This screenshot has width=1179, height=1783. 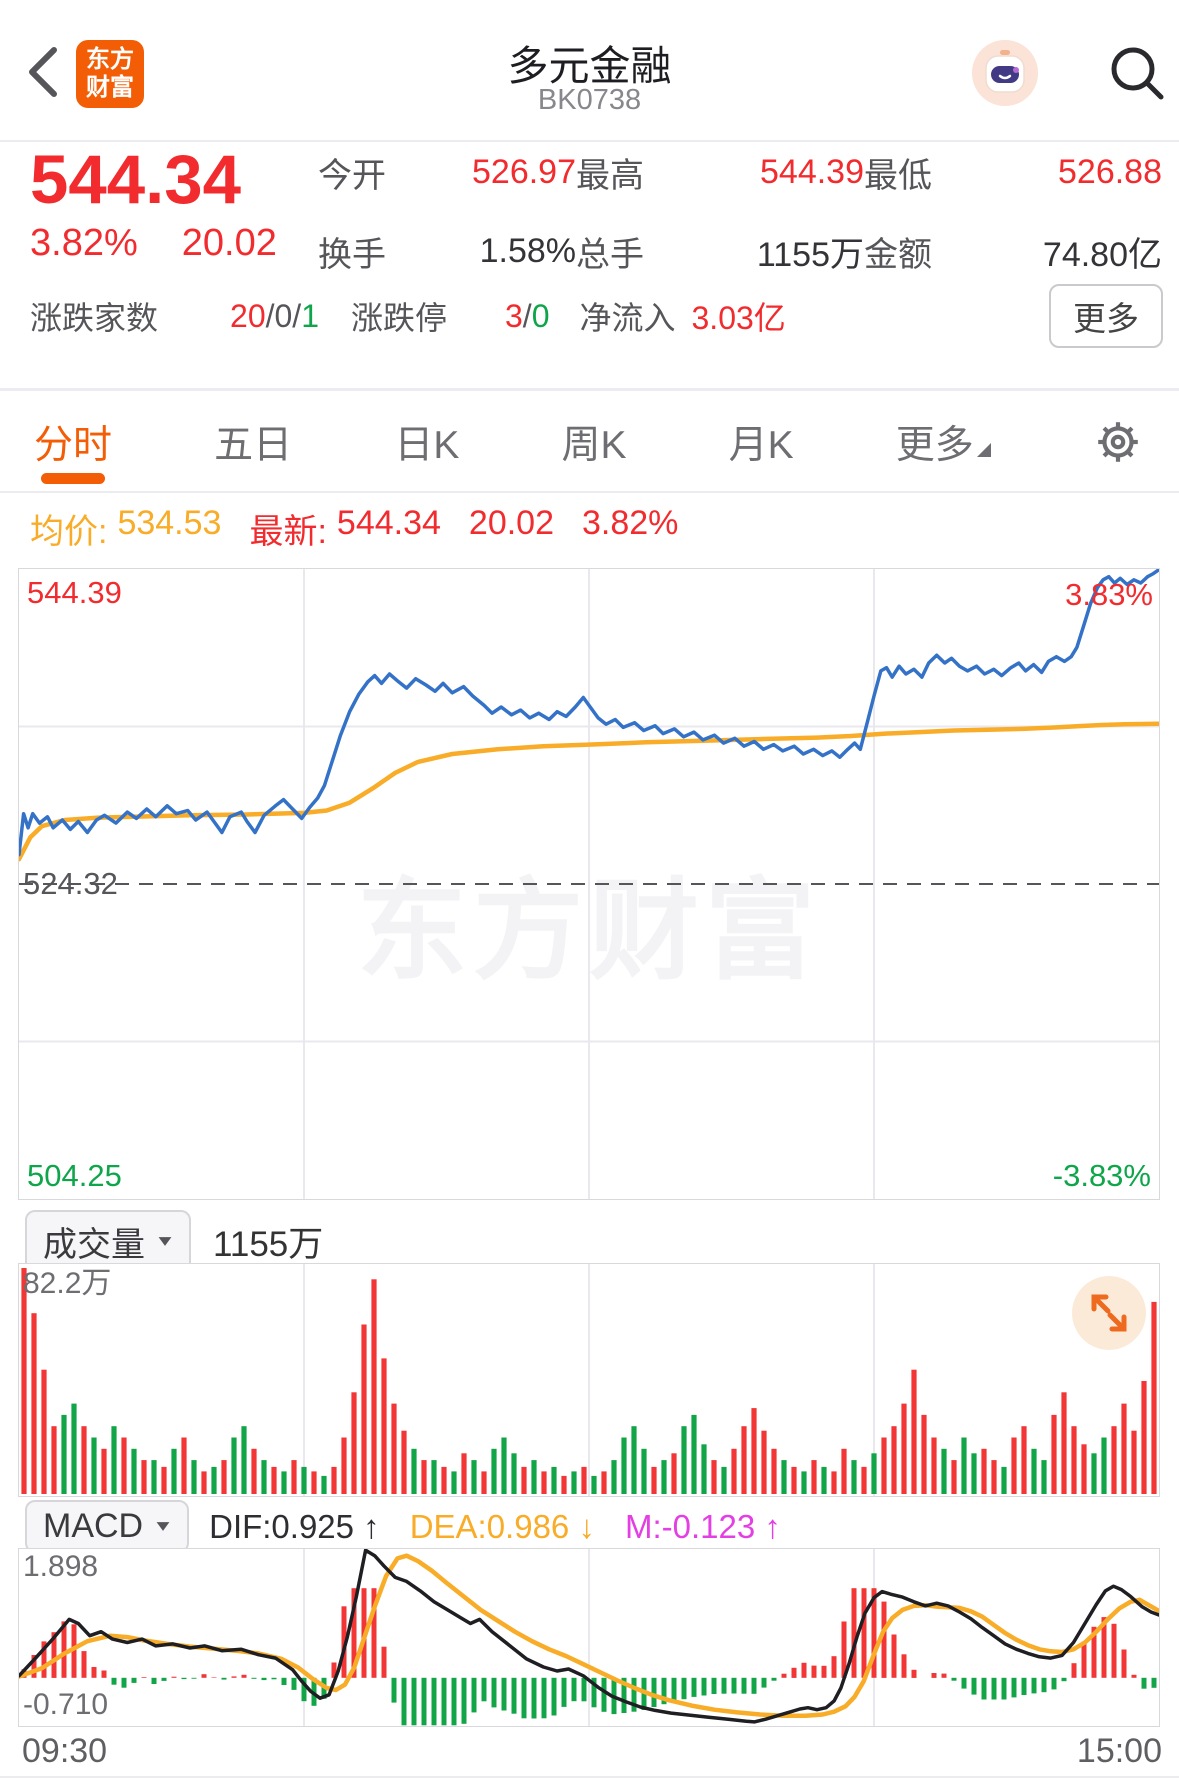 What do you see at coordinates (627, 318) in the screenshot?
I see `inflow-label: 净流入` at bounding box center [627, 318].